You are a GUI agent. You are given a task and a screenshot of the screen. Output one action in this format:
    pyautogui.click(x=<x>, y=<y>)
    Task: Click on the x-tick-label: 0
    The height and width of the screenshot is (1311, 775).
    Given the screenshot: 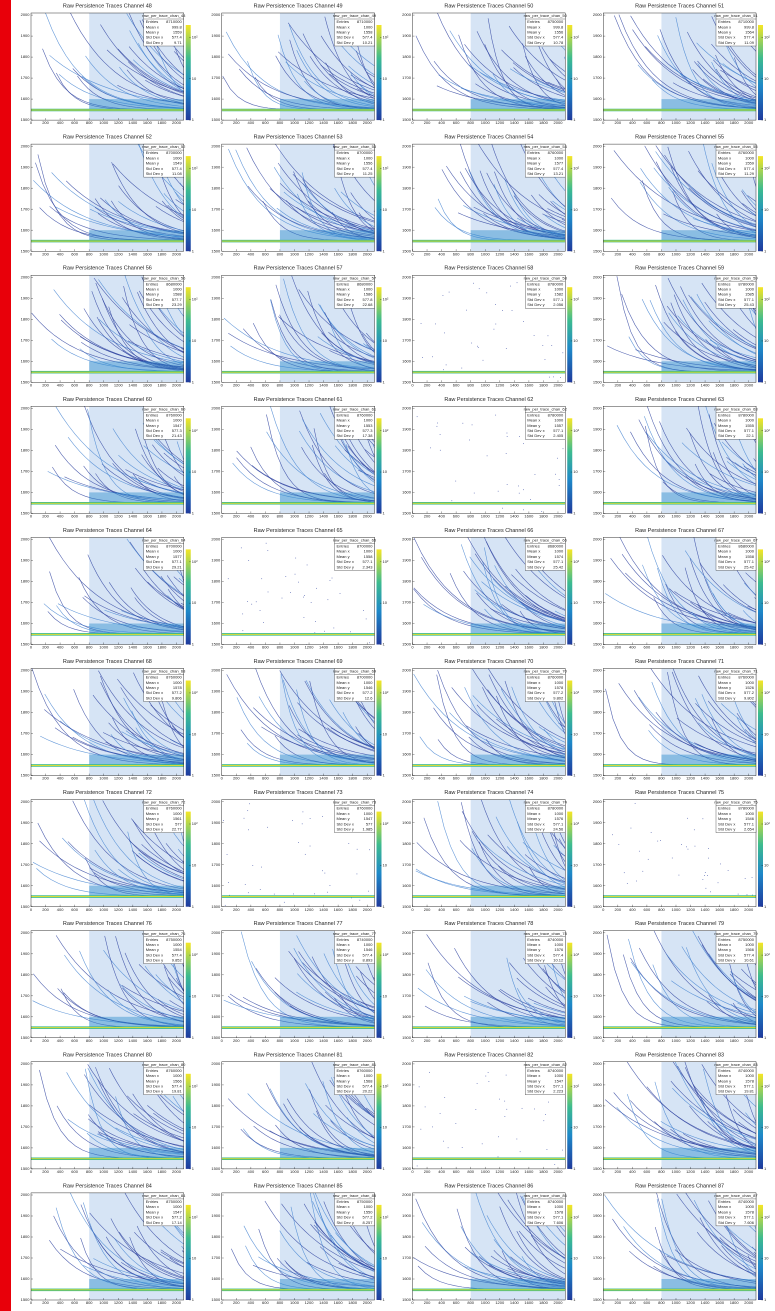 What is the action you would take?
    pyautogui.click(x=412, y=122)
    